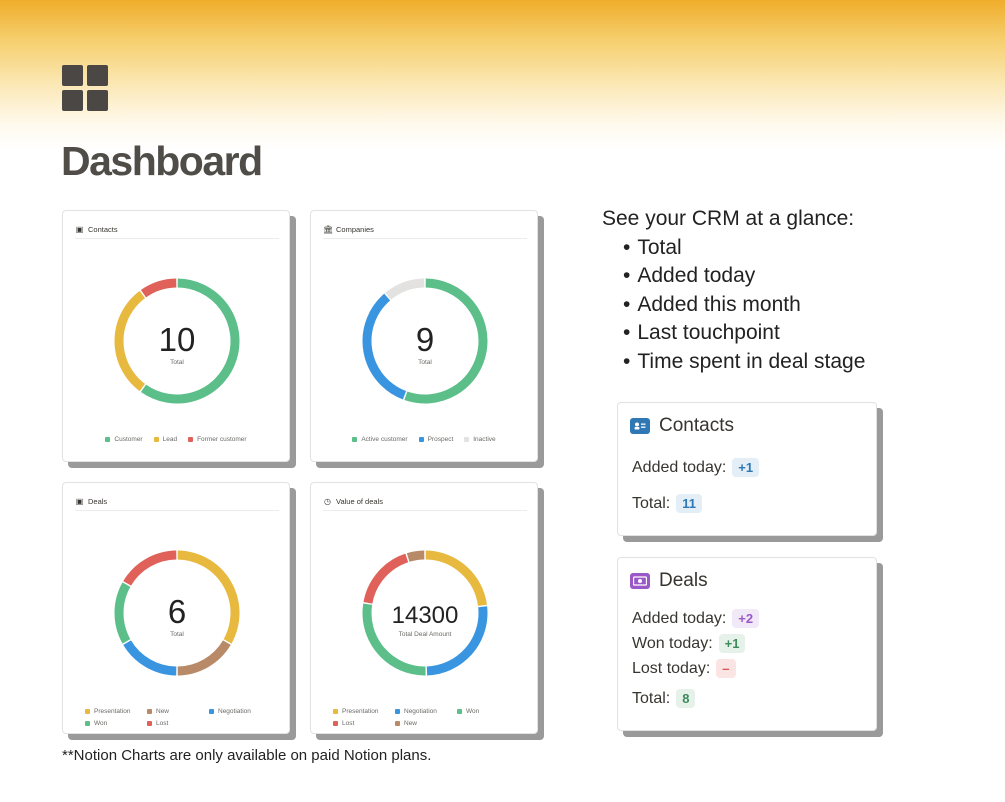 The width and height of the screenshot is (1005, 802). I want to click on money-icon, so click(640, 581).